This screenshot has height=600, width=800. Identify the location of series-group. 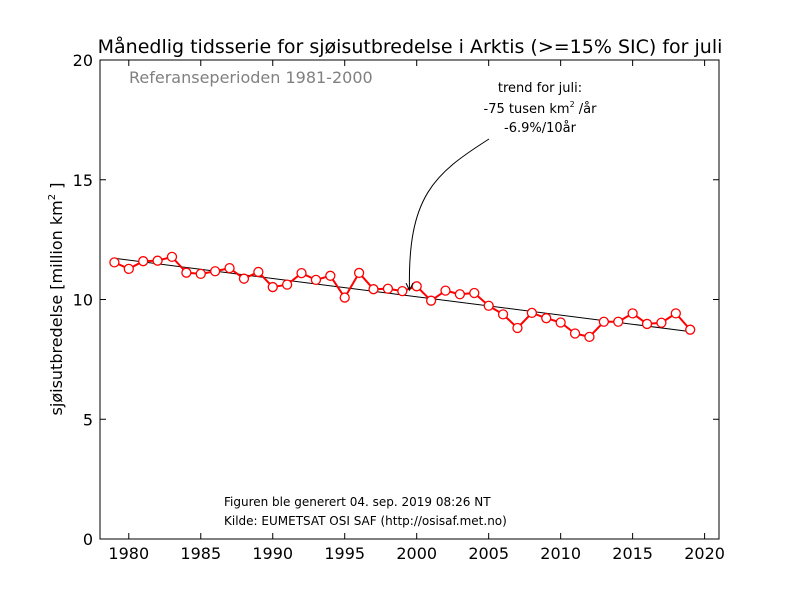
(402, 297).